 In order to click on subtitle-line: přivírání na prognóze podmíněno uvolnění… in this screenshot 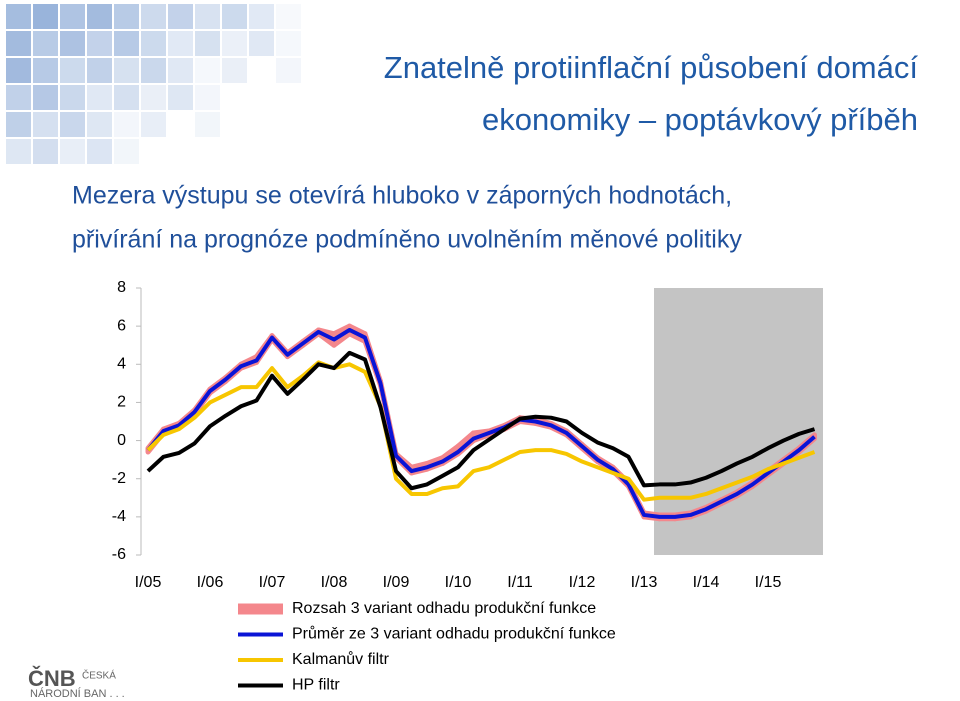, I will do `click(407, 240)`.